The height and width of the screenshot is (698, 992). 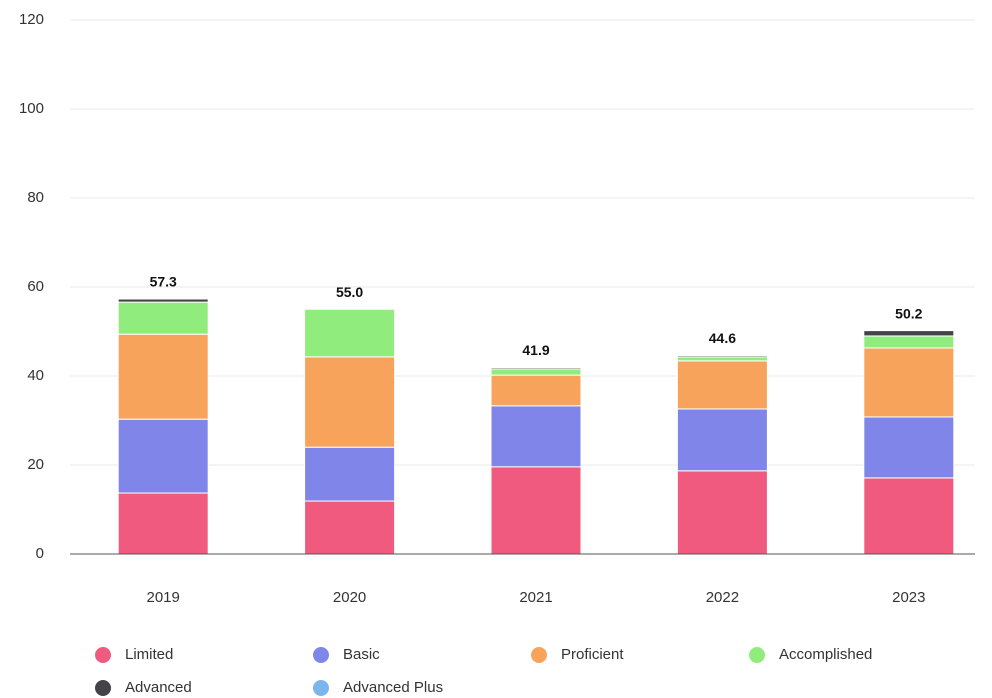 What do you see at coordinates (163, 597) in the screenshot?
I see `x-tick-label: 2019` at bounding box center [163, 597].